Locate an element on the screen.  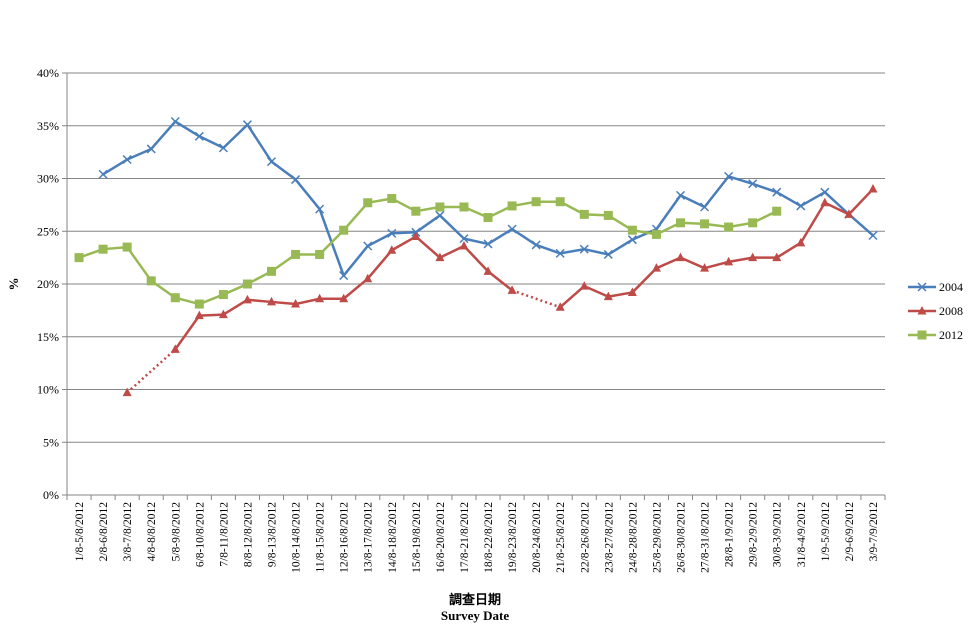
legend-item-2008: 2008 is located at coordinates (935, 311).